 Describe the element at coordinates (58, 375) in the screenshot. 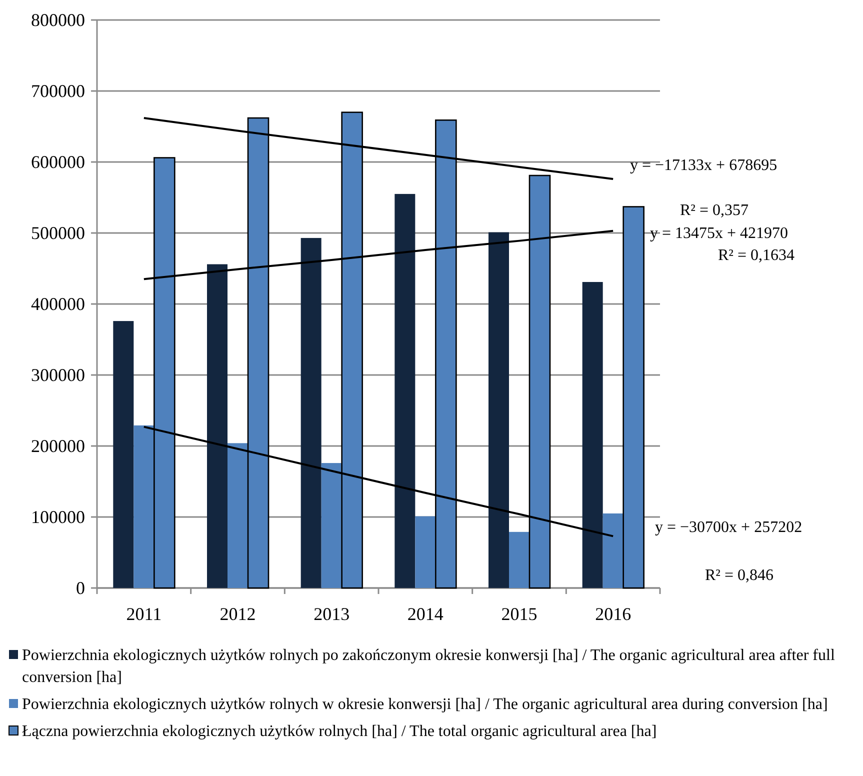

I see `y-tick-label: 300000` at that location.